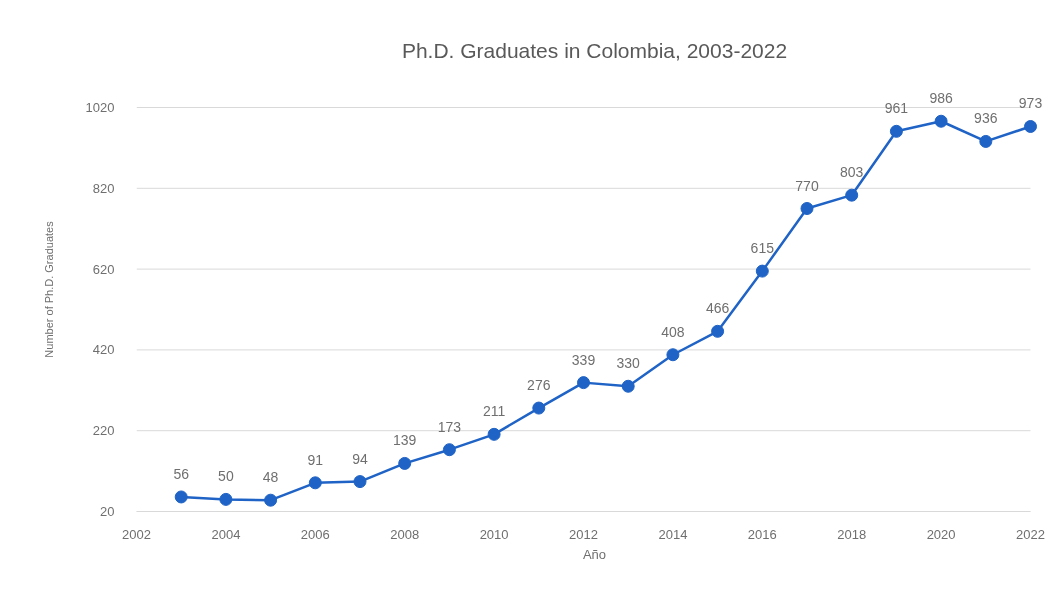 The image size is (1056, 596). I want to click on data-label: 615, so click(762, 248).